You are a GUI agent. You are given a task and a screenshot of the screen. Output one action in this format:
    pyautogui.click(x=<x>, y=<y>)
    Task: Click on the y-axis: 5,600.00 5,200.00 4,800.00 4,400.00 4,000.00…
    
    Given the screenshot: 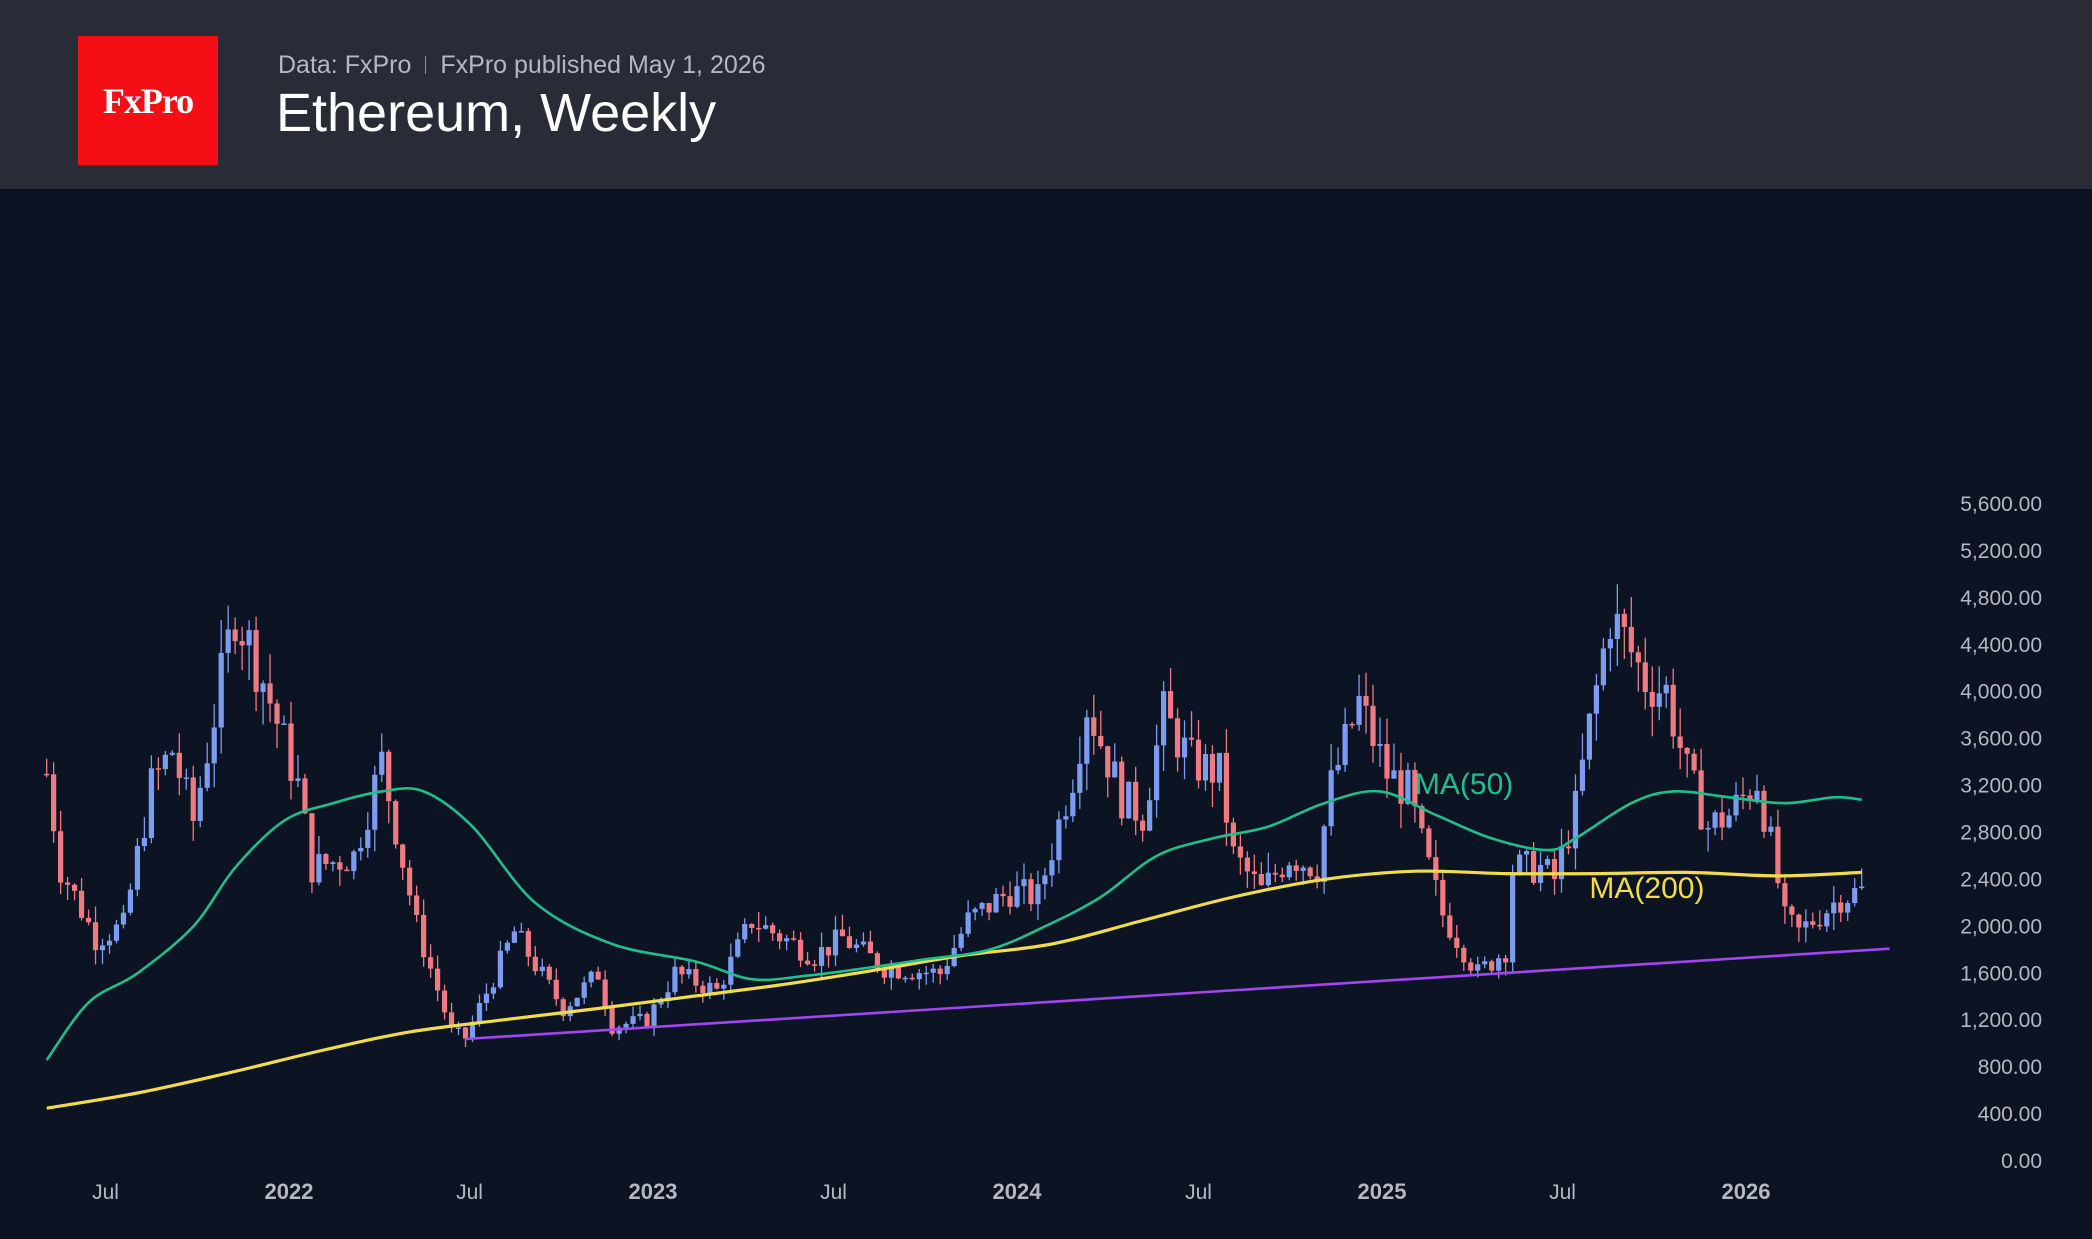 What is the action you would take?
    pyautogui.click(x=2001, y=833)
    